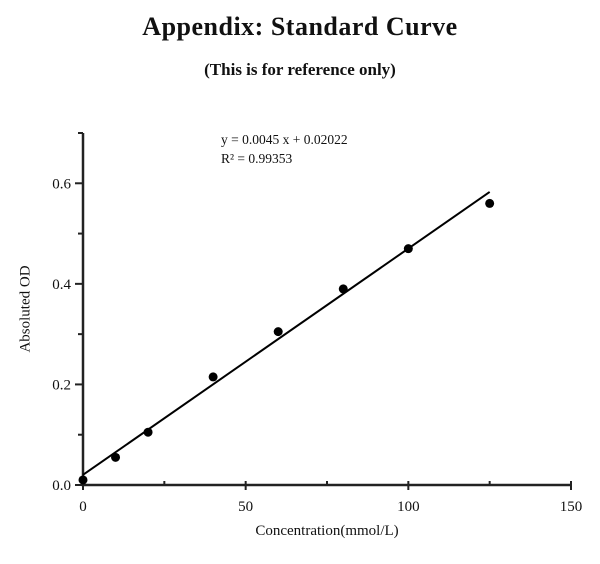  What do you see at coordinates (257, 158) in the screenshot?
I see `fit-r-squared: R² = 0.99353` at bounding box center [257, 158].